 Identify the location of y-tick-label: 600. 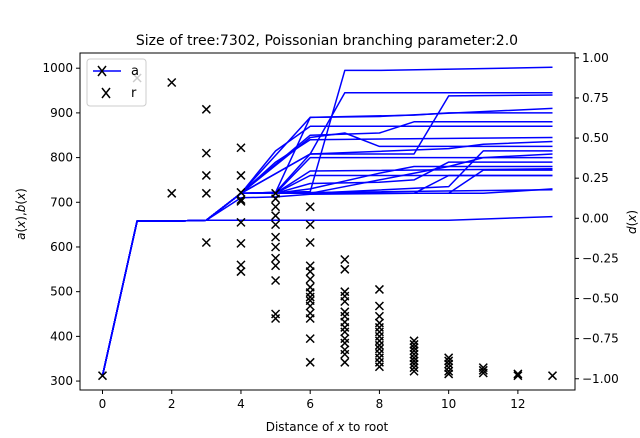
(61, 247).